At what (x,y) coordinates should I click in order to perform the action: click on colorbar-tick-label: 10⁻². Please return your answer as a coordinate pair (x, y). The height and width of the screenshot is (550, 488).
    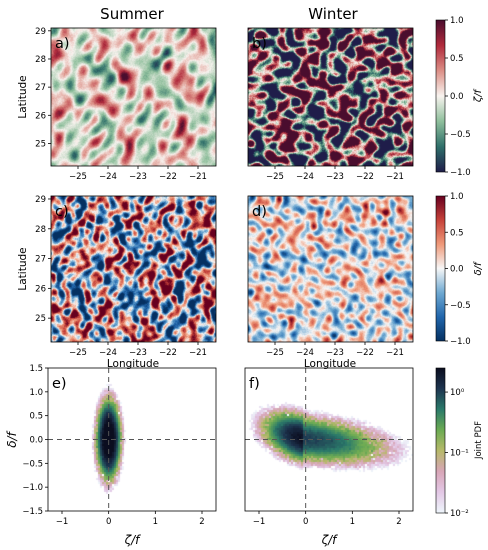
    Looking at the image, I should click on (459, 514).